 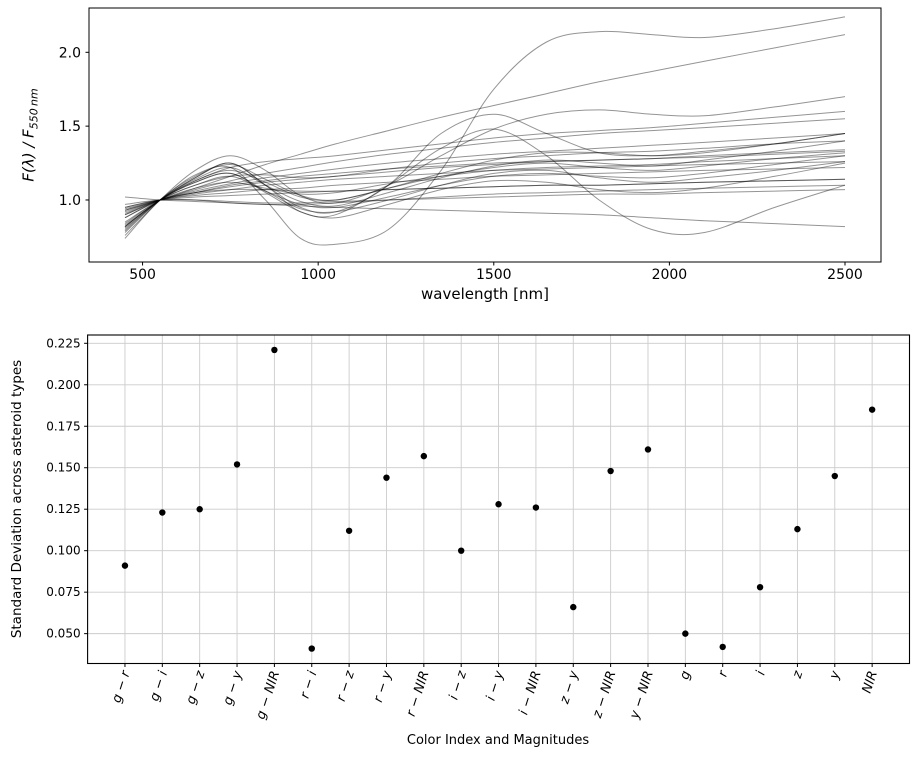 What do you see at coordinates (63, 634) in the screenshot?
I see `y-tick-label: 0.050` at bounding box center [63, 634].